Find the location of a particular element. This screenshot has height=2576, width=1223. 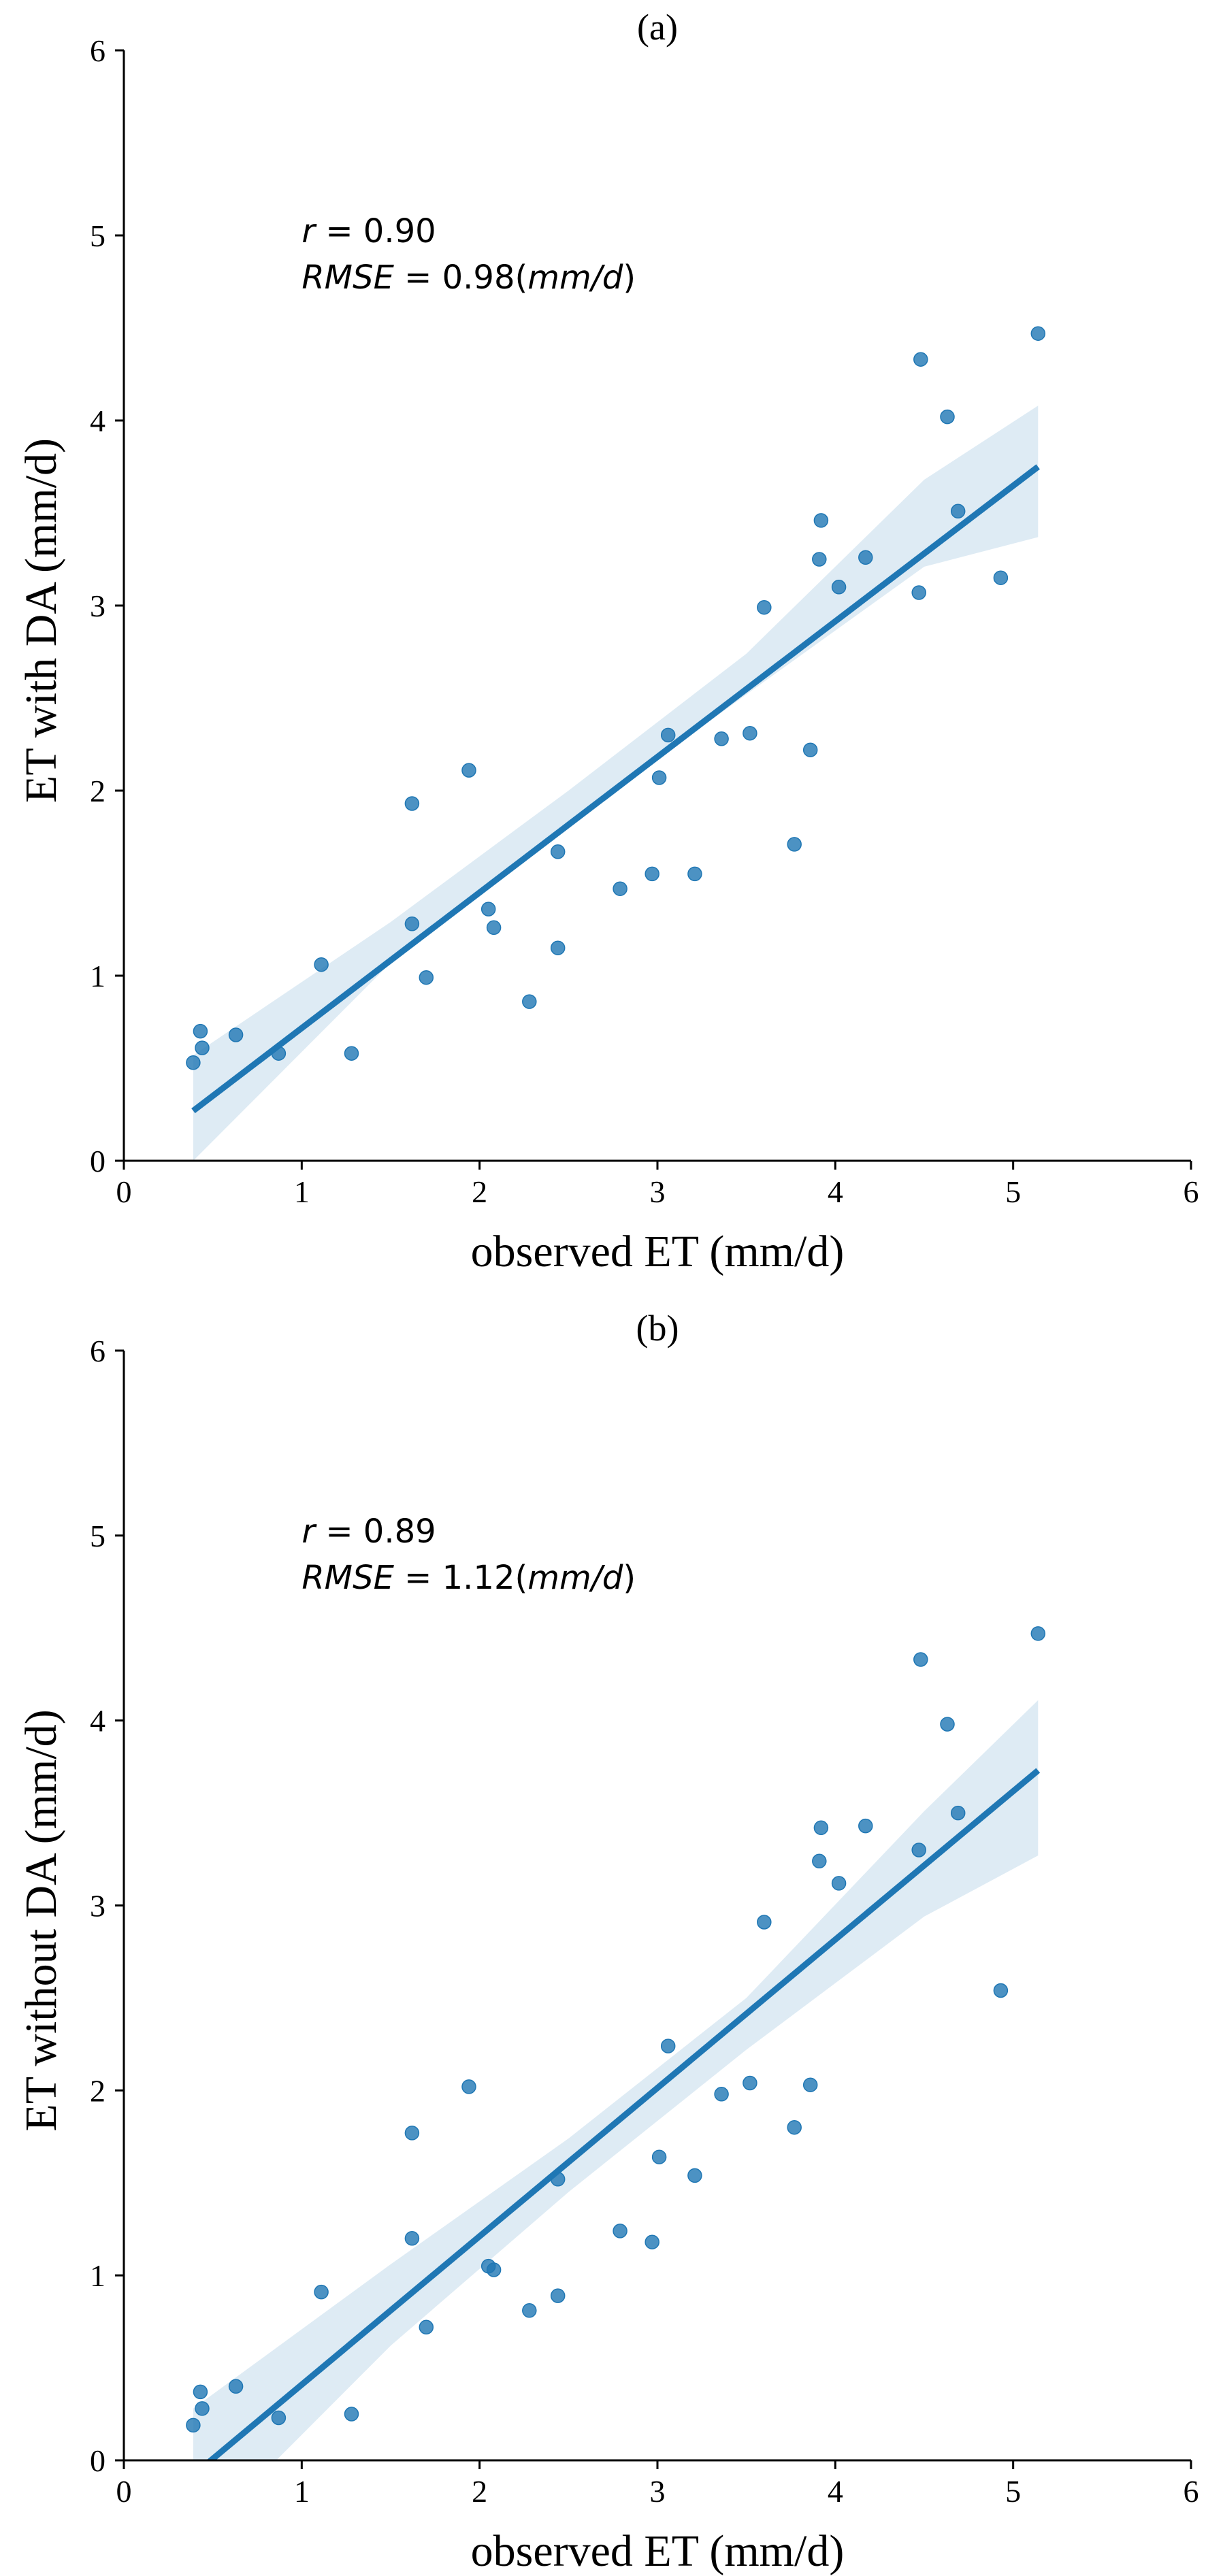

x-tick-label: 4 is located at coordinates (836, 1191).